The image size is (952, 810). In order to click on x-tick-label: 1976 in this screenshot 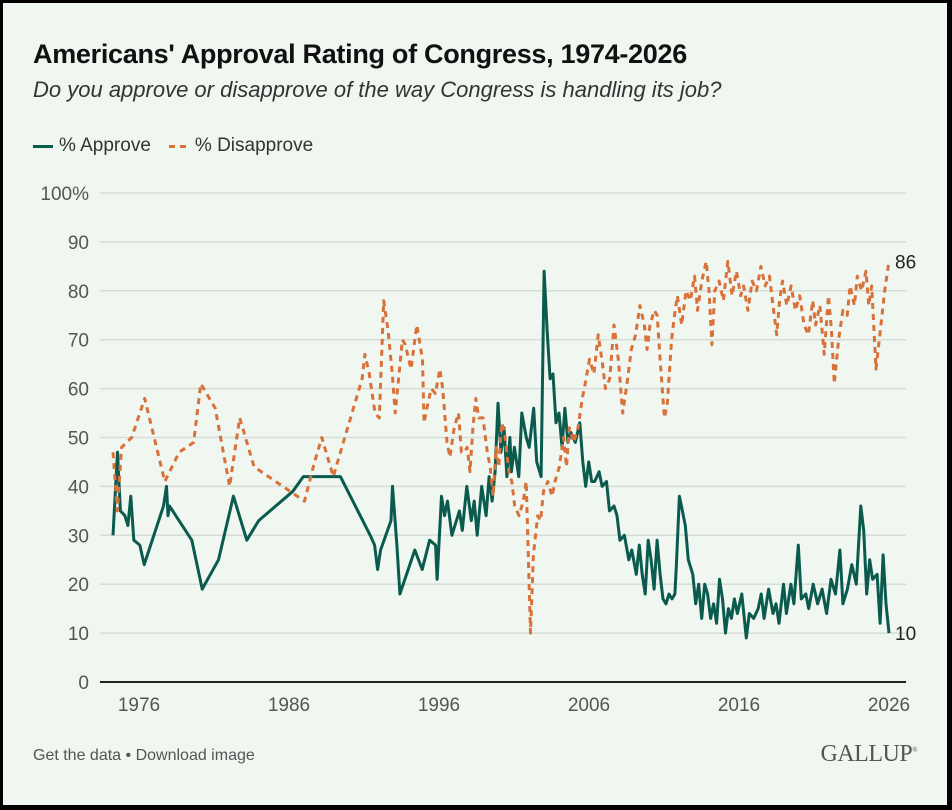, I will do `click(139, 705)`.